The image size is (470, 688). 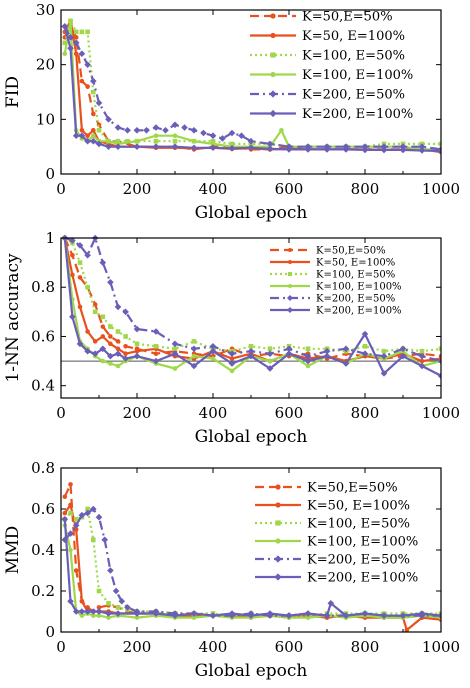 What do you see at coordinates (50, 174) in the screenshot?
I see `y-tick-label: 0` at bounding box center [50, 174].